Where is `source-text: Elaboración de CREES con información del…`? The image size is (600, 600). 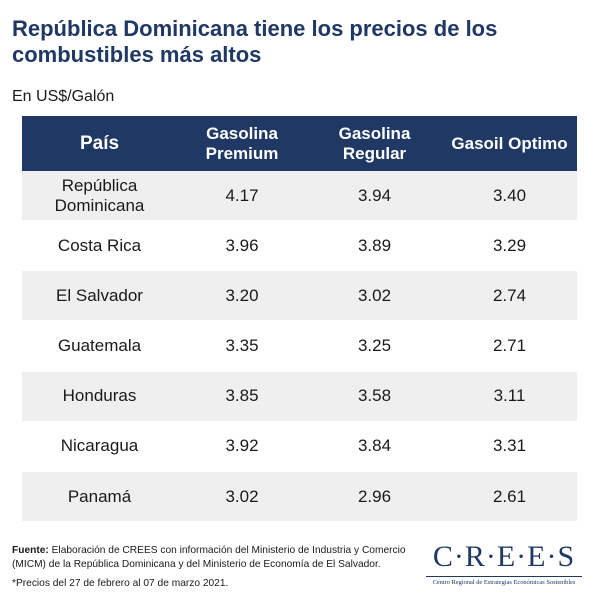 source-text: Elaboración de CREES con información del… is located at coordinates (209, 557).